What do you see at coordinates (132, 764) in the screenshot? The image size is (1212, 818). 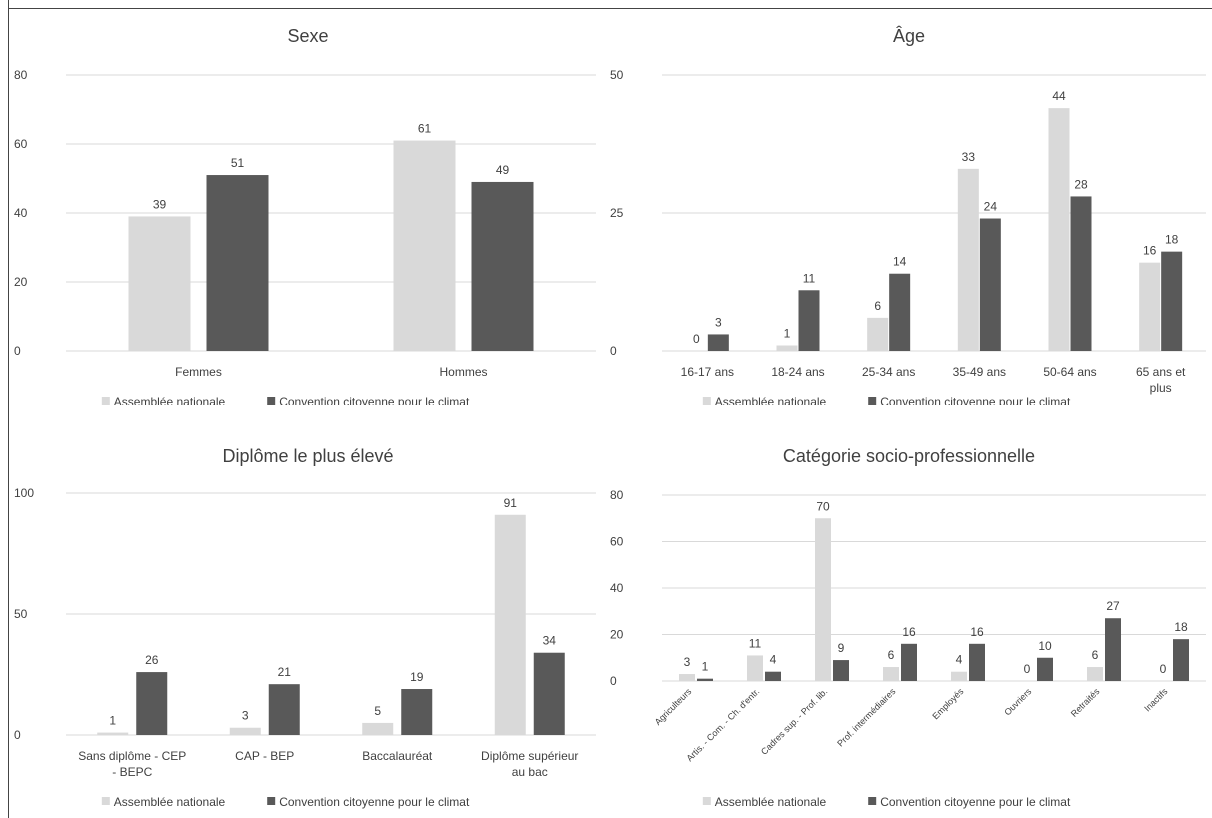 I see `diplome-category-label: Sans diplôme - CEP - BEPC` at bounding box center [132, 764].